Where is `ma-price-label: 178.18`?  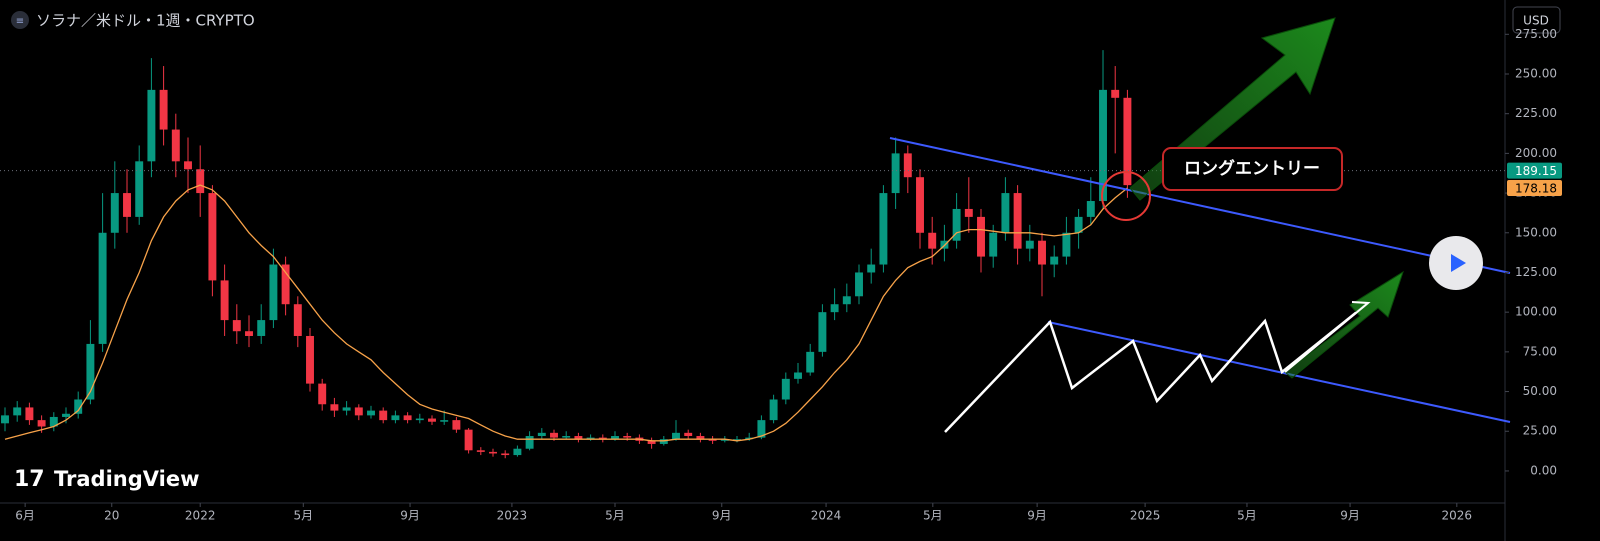 ma-price-label: 178.18 is located at coordinates (1536, 189).